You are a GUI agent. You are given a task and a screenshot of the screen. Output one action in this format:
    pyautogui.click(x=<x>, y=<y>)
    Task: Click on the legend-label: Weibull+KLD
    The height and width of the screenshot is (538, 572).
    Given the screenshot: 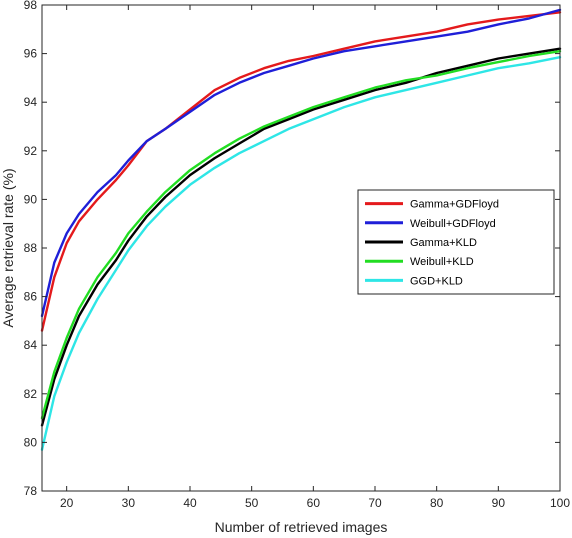 What is the action you would take?
    pyautogui.click(x=442, y=262)
    